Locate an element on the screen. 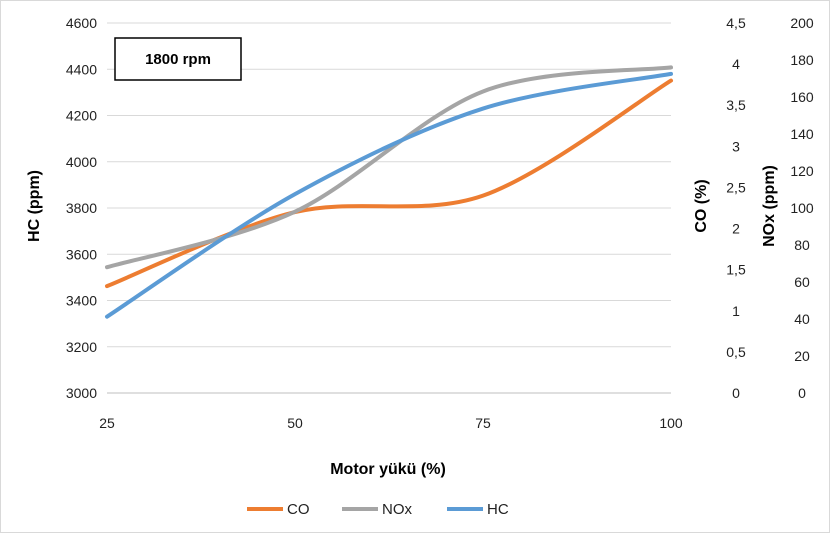 The height and width of the screenshot is (534, 830). co-tick-label: 3,5 is located at coordinates (736, 105).